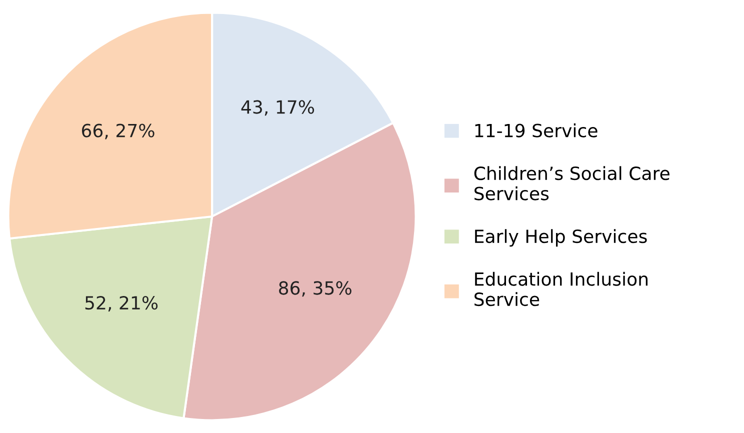 This screenshot has width=744, height=433. I want to click on data-label: 66, 27%, so click(118, 132).